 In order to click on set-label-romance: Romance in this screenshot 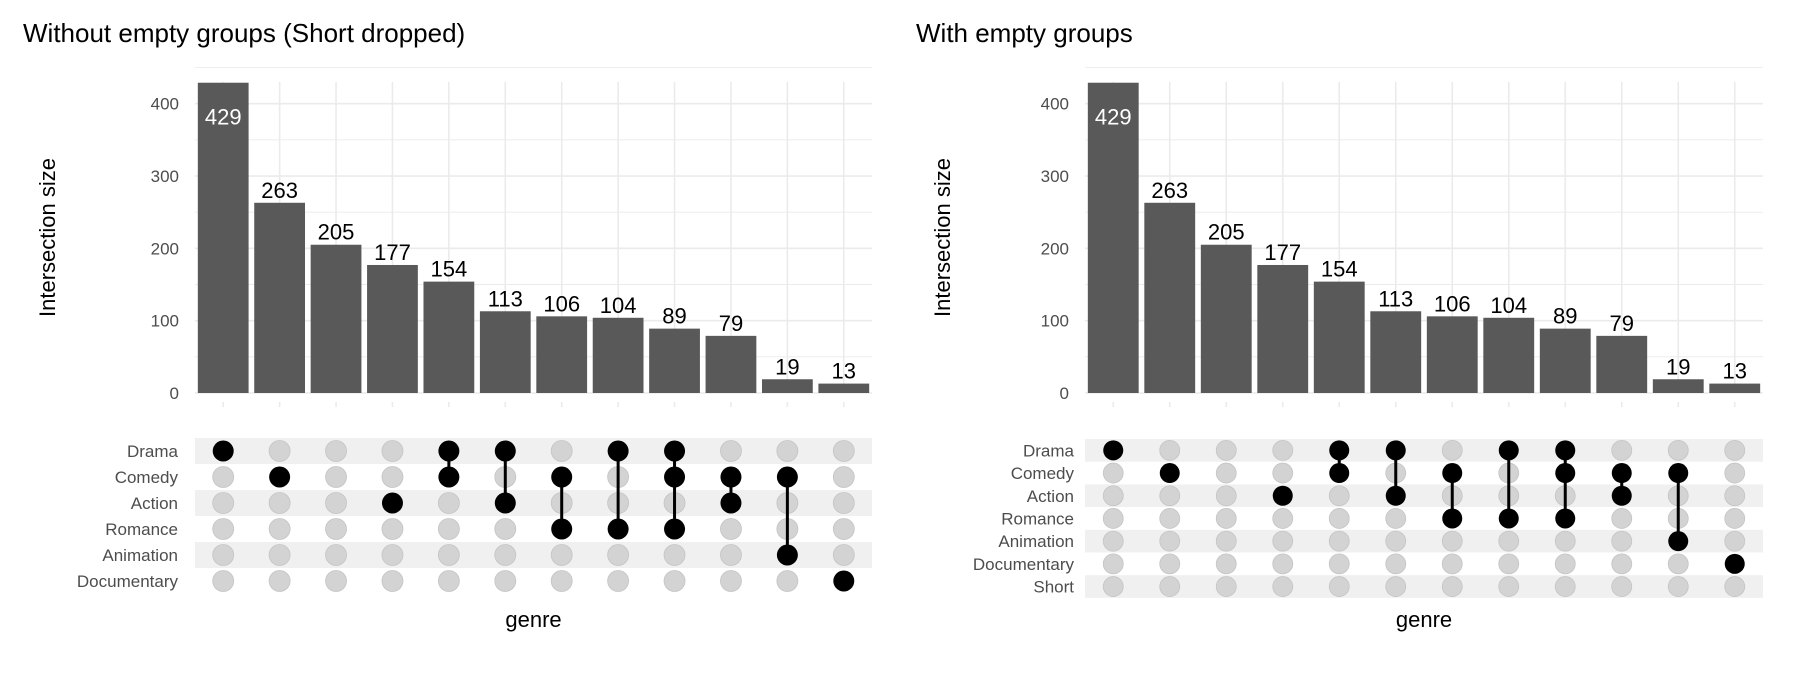, I will do `click(1037, 518)`.